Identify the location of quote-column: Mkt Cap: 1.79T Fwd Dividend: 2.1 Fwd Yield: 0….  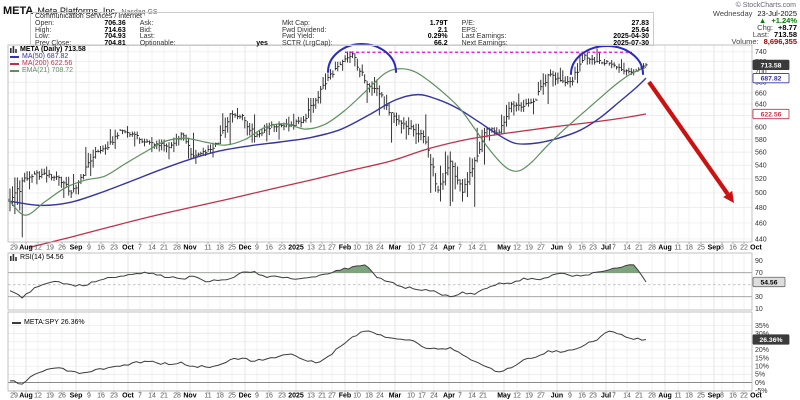
(364, 33).